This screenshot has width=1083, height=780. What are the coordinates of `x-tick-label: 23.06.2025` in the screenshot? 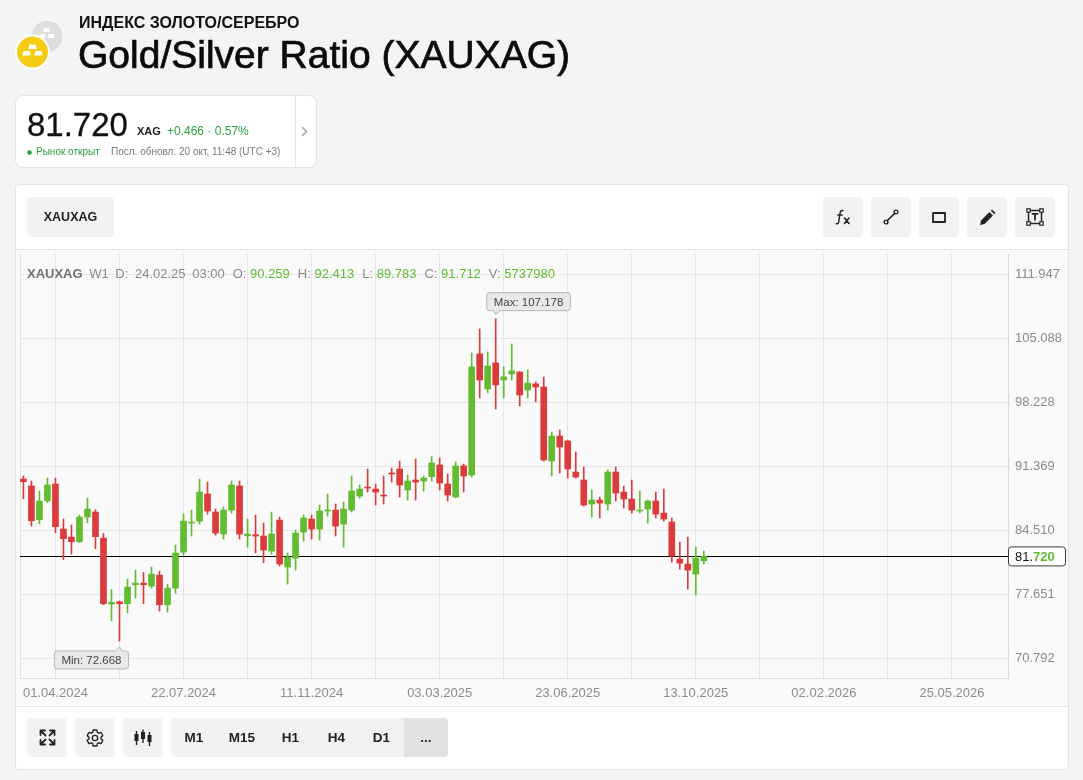 It's located at (568, 693).